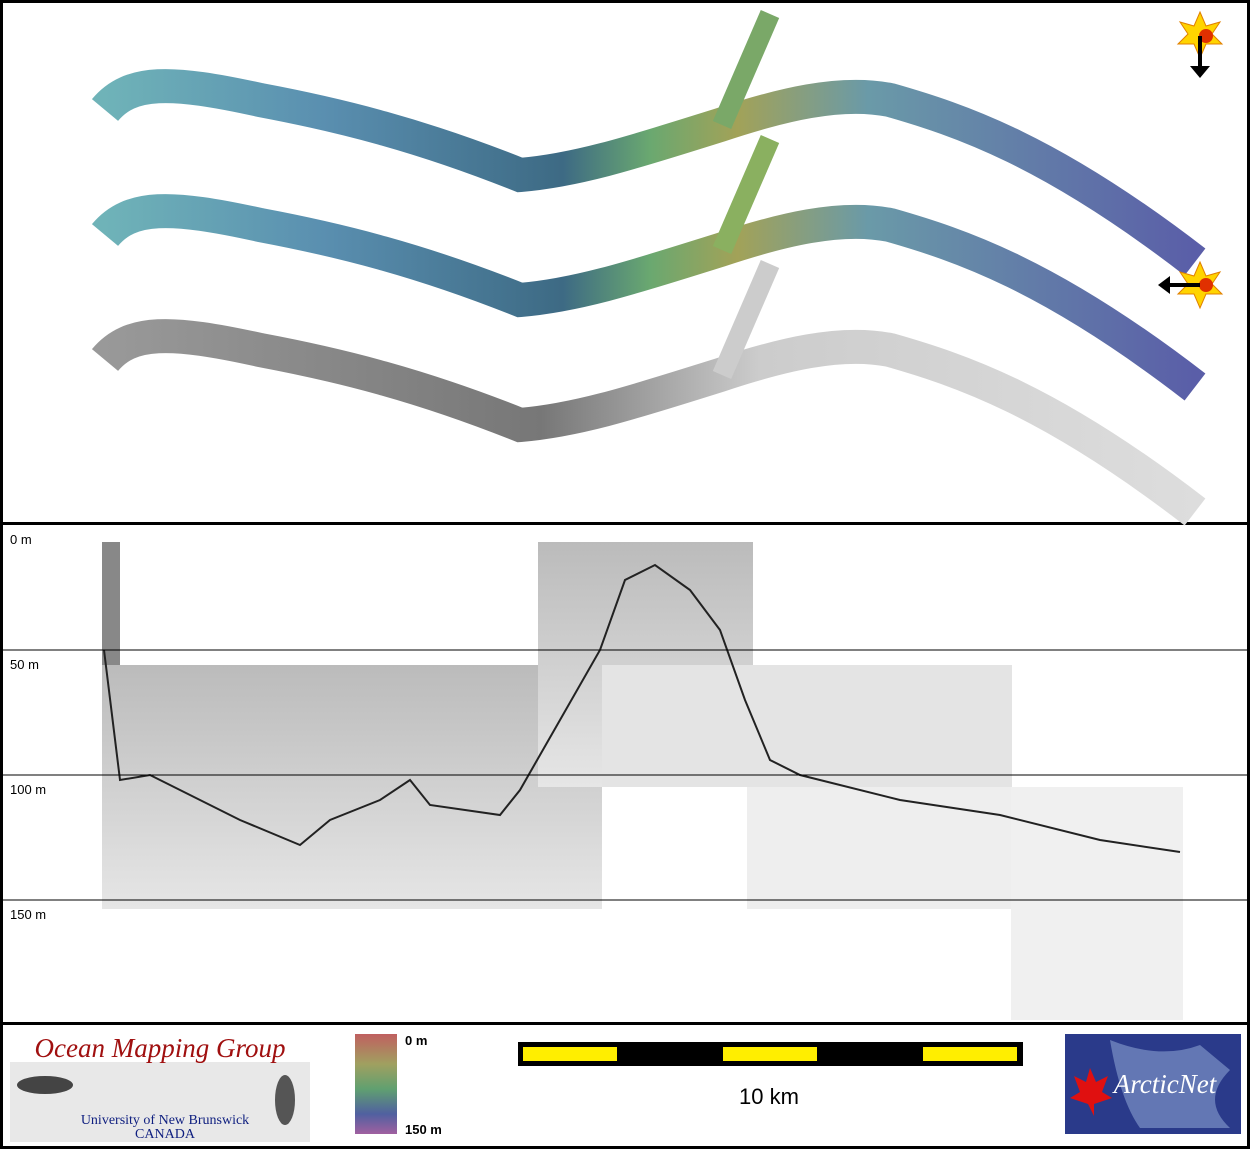 The width and height of the screenshot is (1250, 1149). What do you see at coordinates (423, 1129) in the screenshot?
I see `colorbar-label: 150 m` at bounding box center [423, 1129].